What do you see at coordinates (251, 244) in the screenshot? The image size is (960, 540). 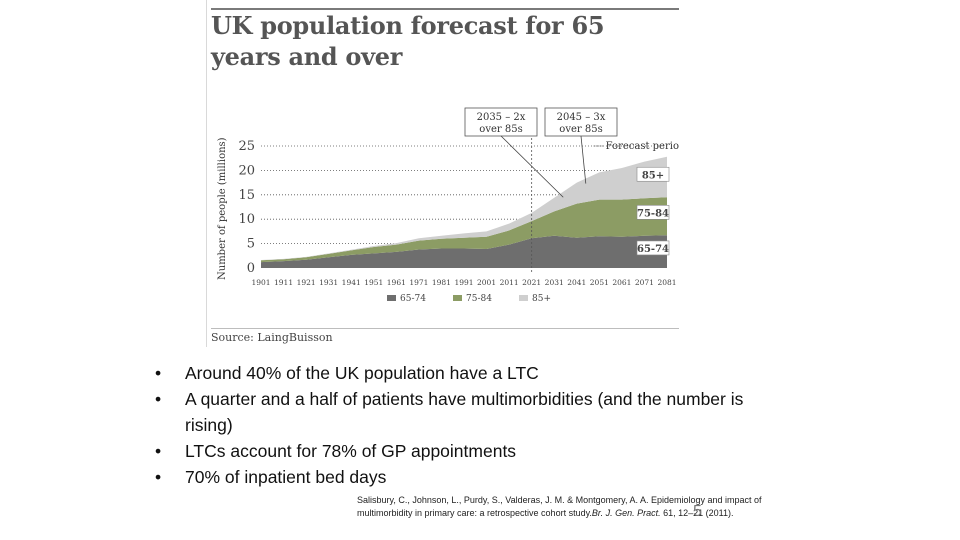 I see `y-tick-label: 5` at bounding box center [251, 244].